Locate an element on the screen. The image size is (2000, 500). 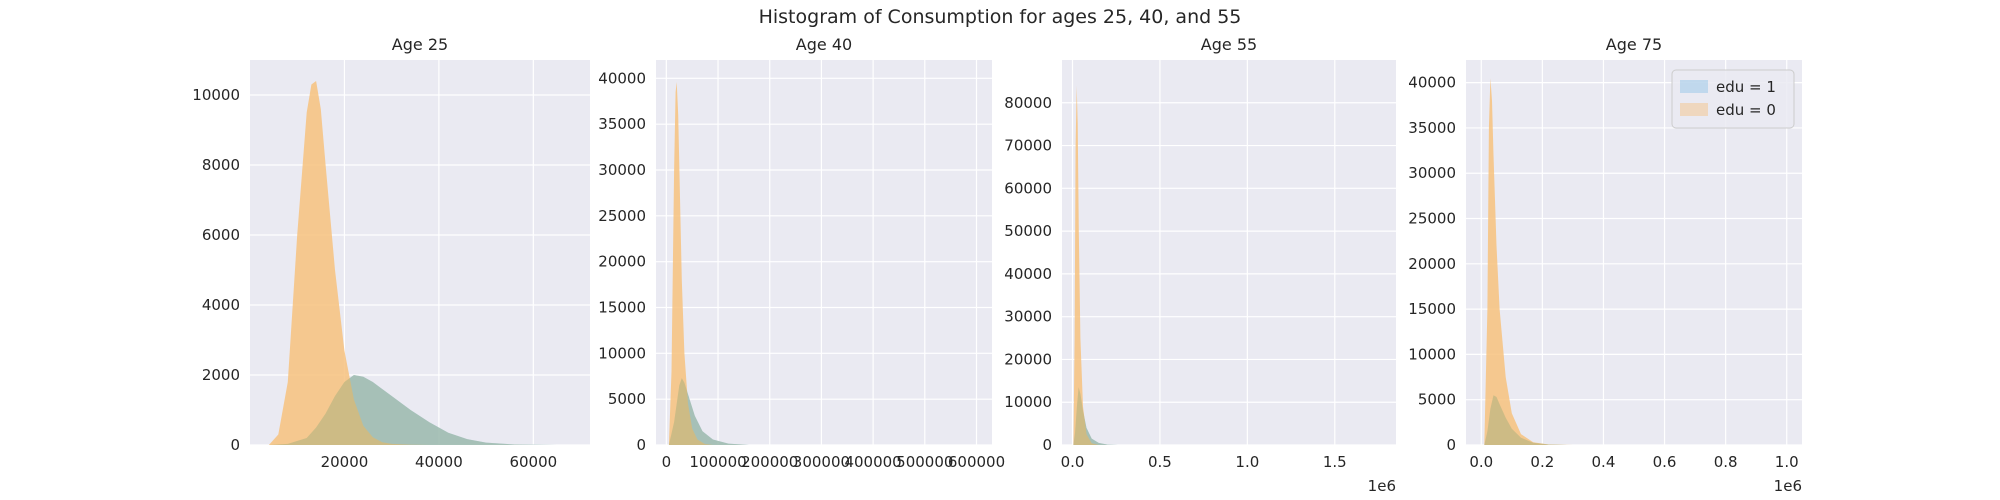
y-tick-label: 4000 is located at coordinates (221, 305).